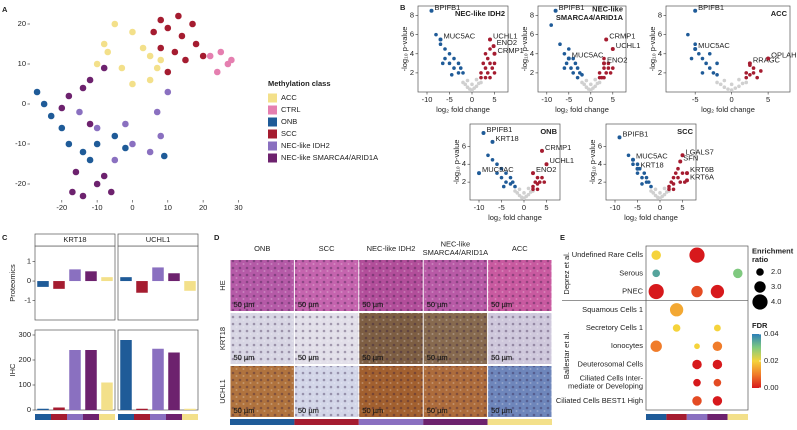 The width and height of the screenshot is (797, 430). I want to click on panel-letter: B, so click(403, 7).